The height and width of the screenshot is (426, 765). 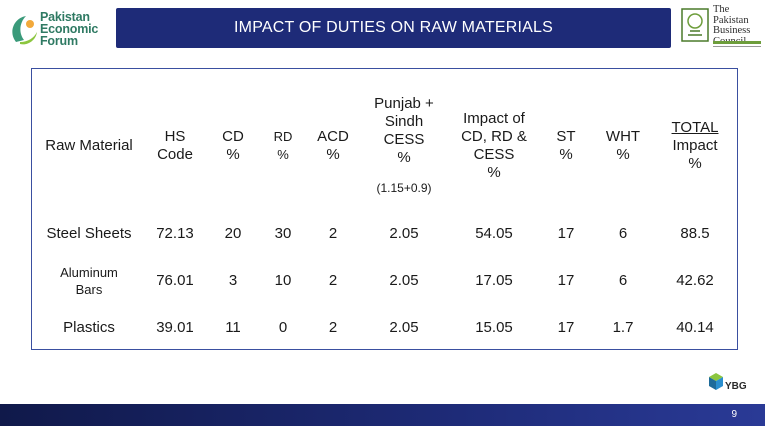 What do you see at coordinates (623, 327) in the screenshot?
I see `cell-wht: 1.7` at bounding box center [623, 327].